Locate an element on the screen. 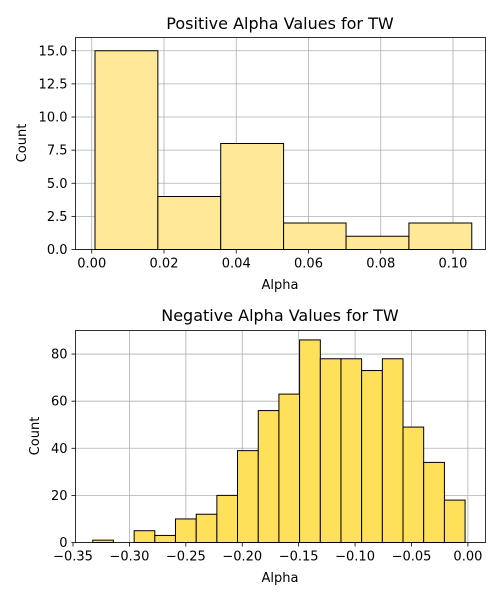  negative-x-tick-label: −0.30 is located at coordinates (130, 557).